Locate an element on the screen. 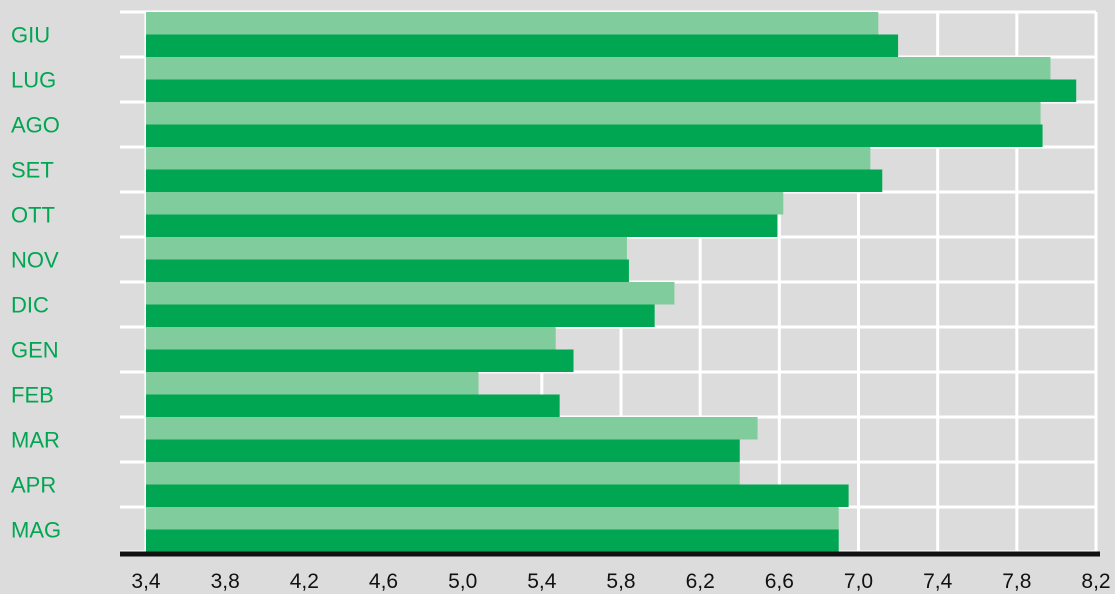 This screenshot has width=1115, height=594. bar-series-2-set is located at coordinates (514, 180).